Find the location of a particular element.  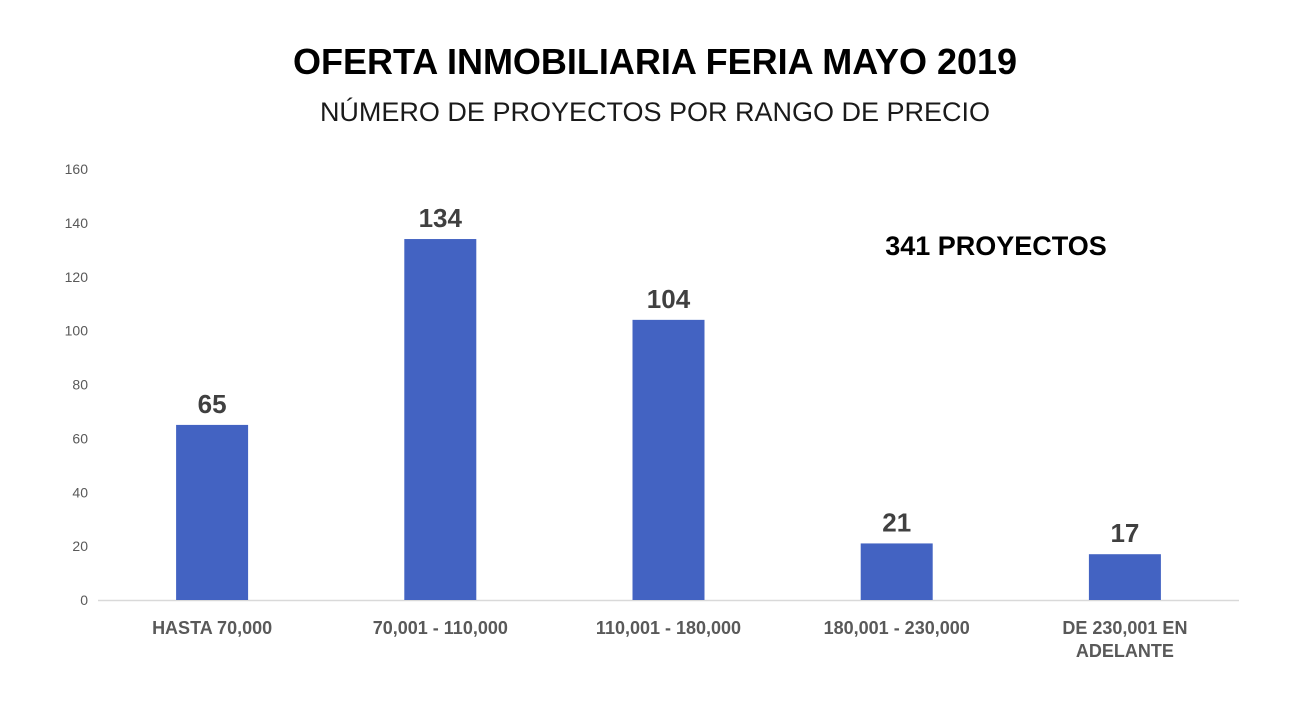

y-tick-label: 100 is located at coordinates (77, 331).